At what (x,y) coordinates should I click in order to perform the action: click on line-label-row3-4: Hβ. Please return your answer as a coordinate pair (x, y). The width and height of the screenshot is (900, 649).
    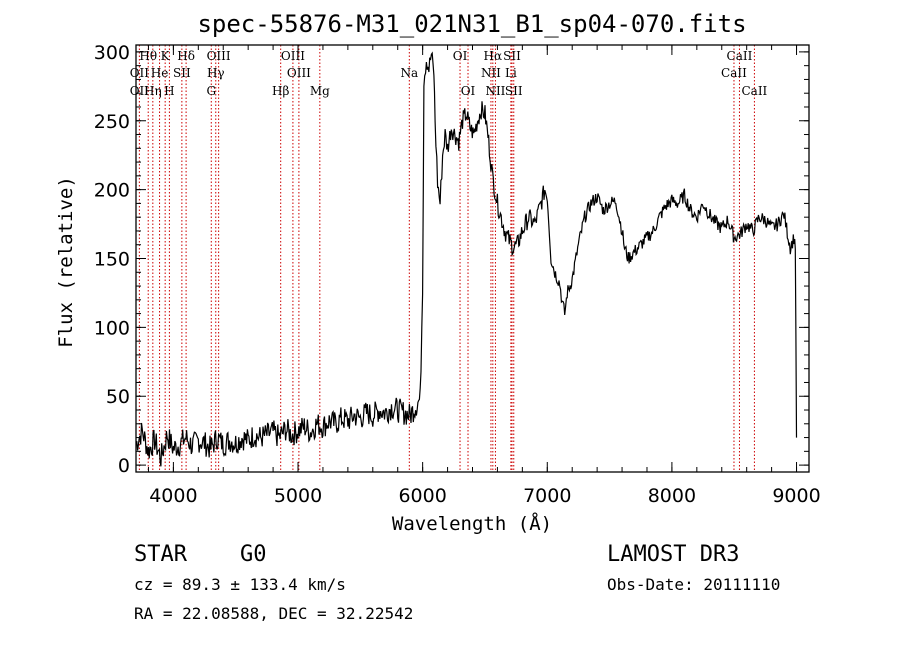
    Looking at the image, I should click on (280, 91).